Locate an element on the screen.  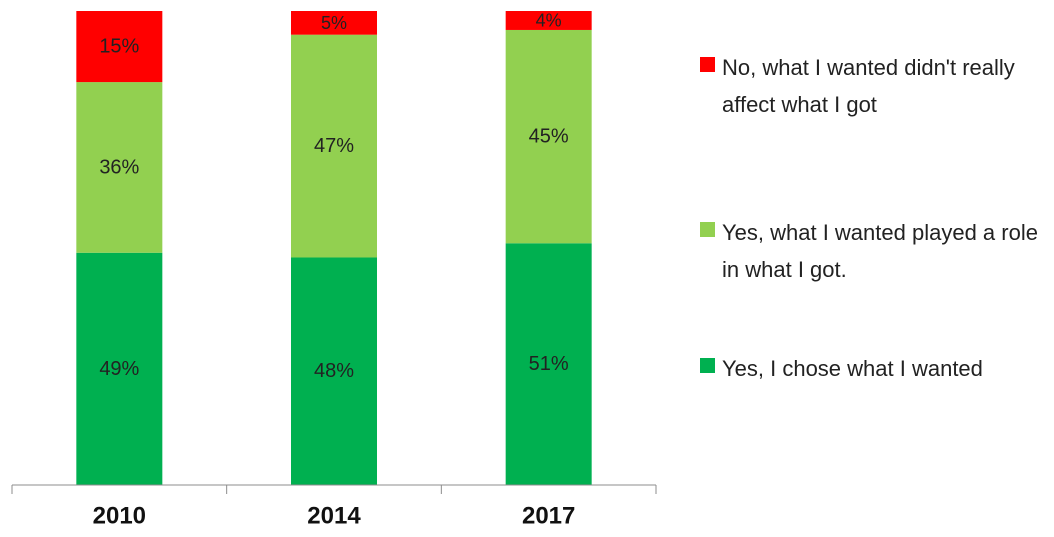
bar-segment-2017-no is located at coordinates (548, 20).